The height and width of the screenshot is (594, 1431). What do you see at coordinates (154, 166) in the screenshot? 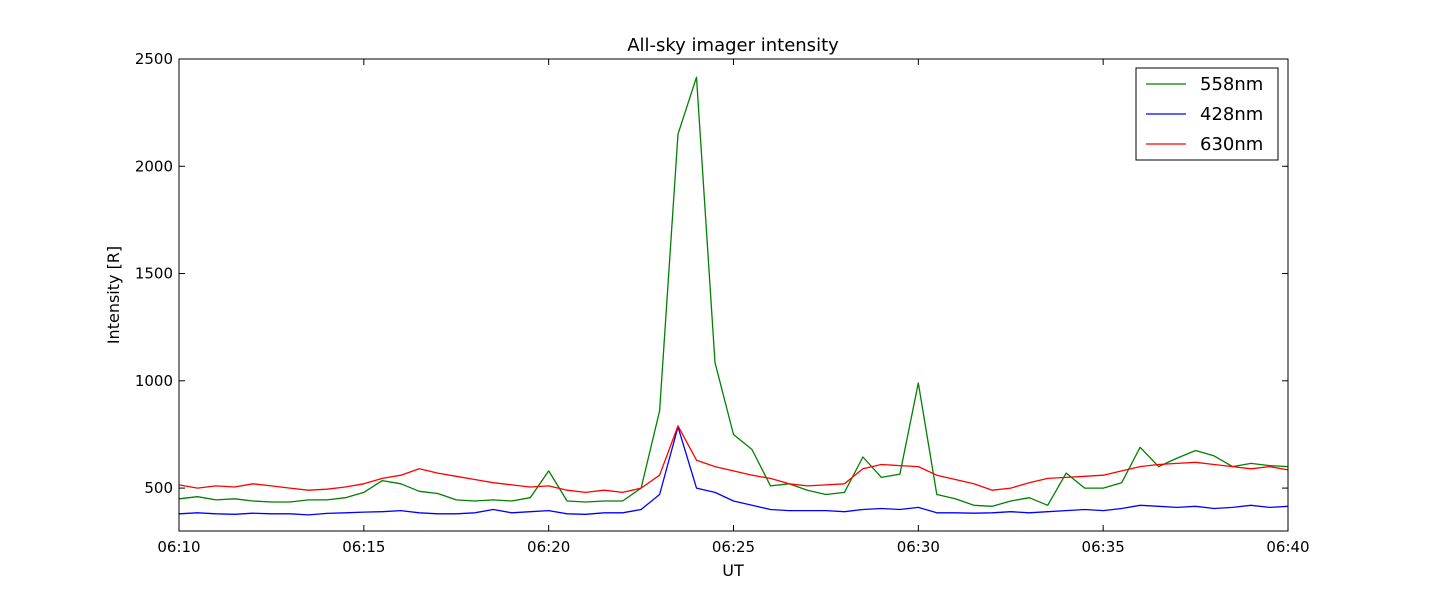
I see `y-tick-label: 2000` at bounding box center [154, 166].